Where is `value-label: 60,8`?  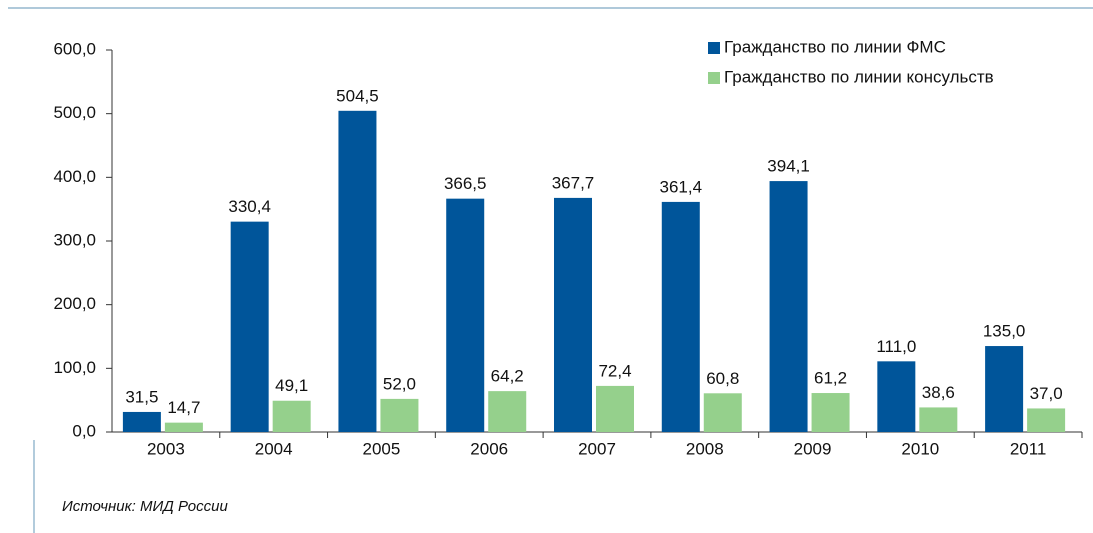 value-label: 60,8 is located at coordinates (722, 378).